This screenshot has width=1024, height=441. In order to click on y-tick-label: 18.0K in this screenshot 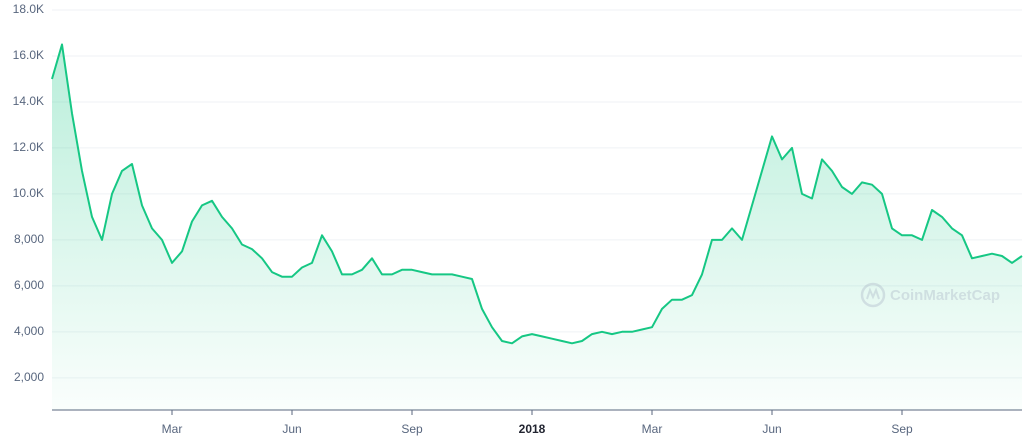, I will do `click(28, 9)`.